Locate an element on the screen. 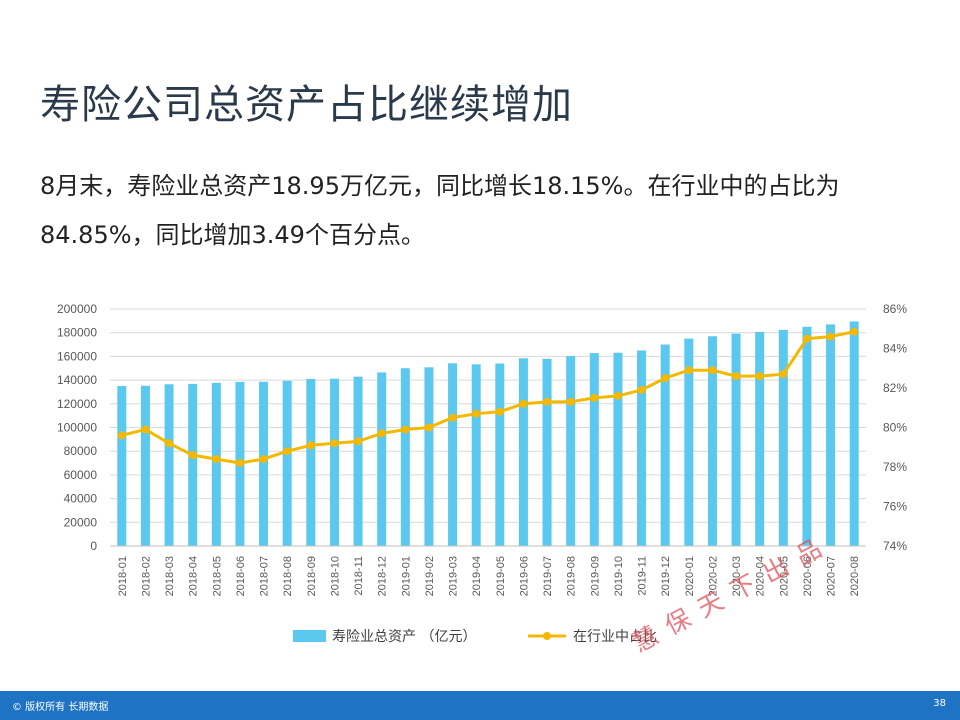 This screenshot has height=720, width=960. x-tick-label: 2019-01 is located at coordinates (406, 576).